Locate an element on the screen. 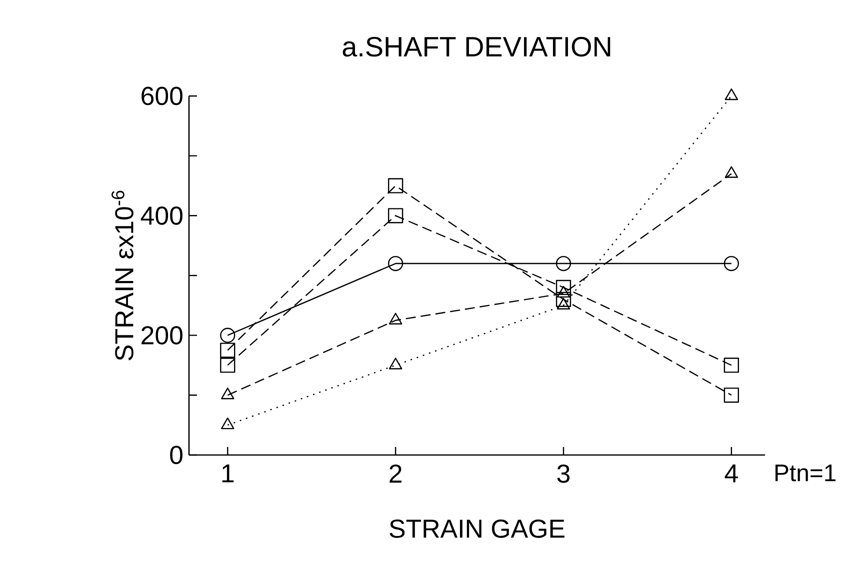  x-tick-label: 4 is located at coordinates (731, 473).